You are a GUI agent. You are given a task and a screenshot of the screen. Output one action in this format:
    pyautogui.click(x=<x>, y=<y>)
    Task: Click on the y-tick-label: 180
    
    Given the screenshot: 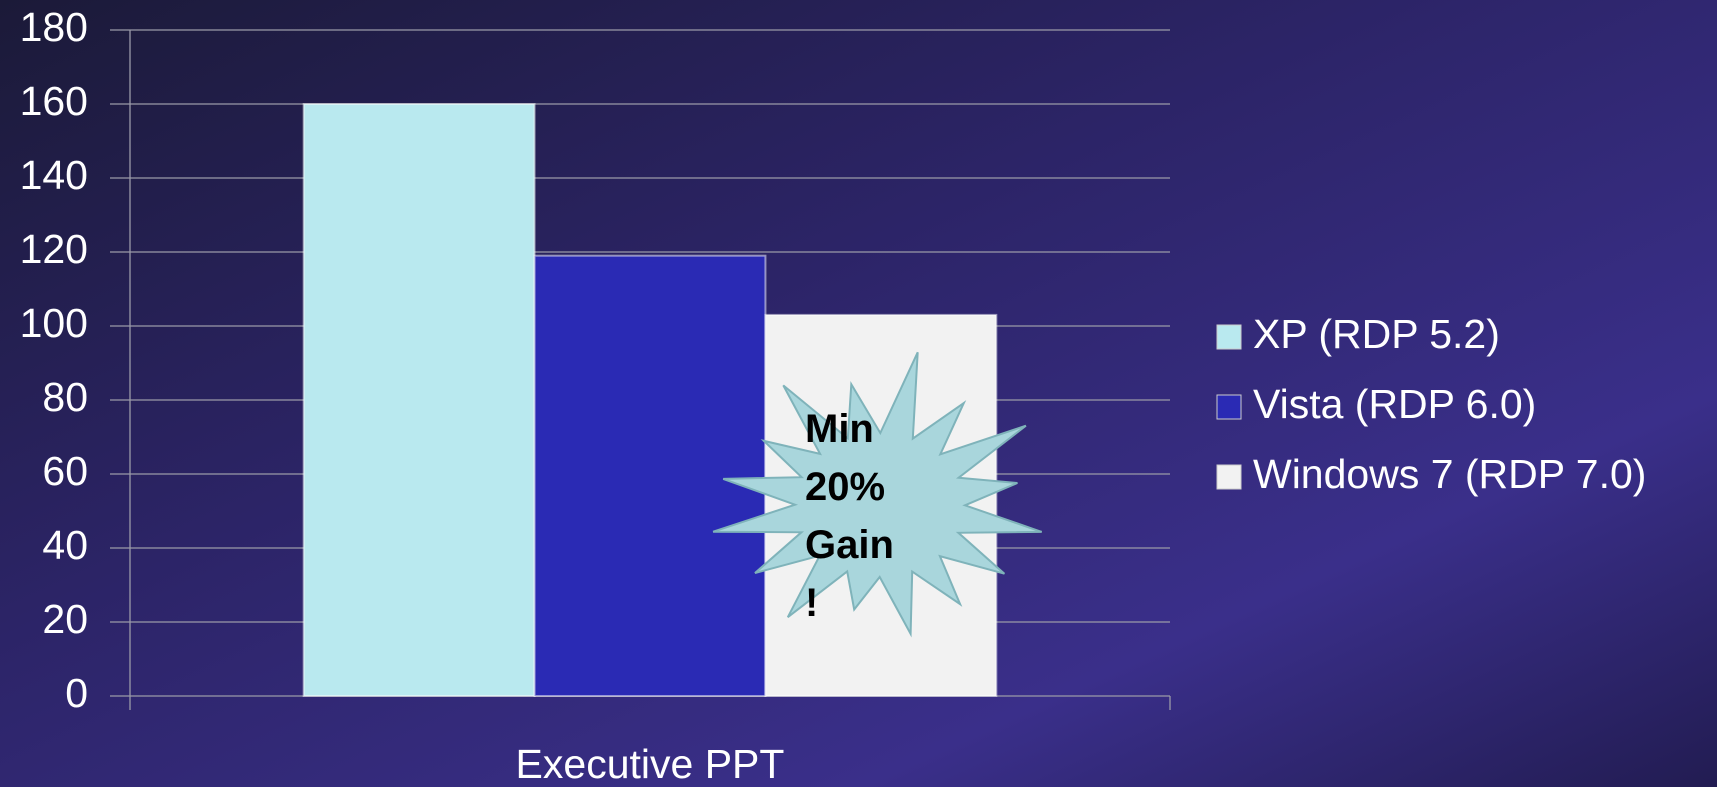 What is the action you would take?
    pyautogui.click(x=54, y=27)
    